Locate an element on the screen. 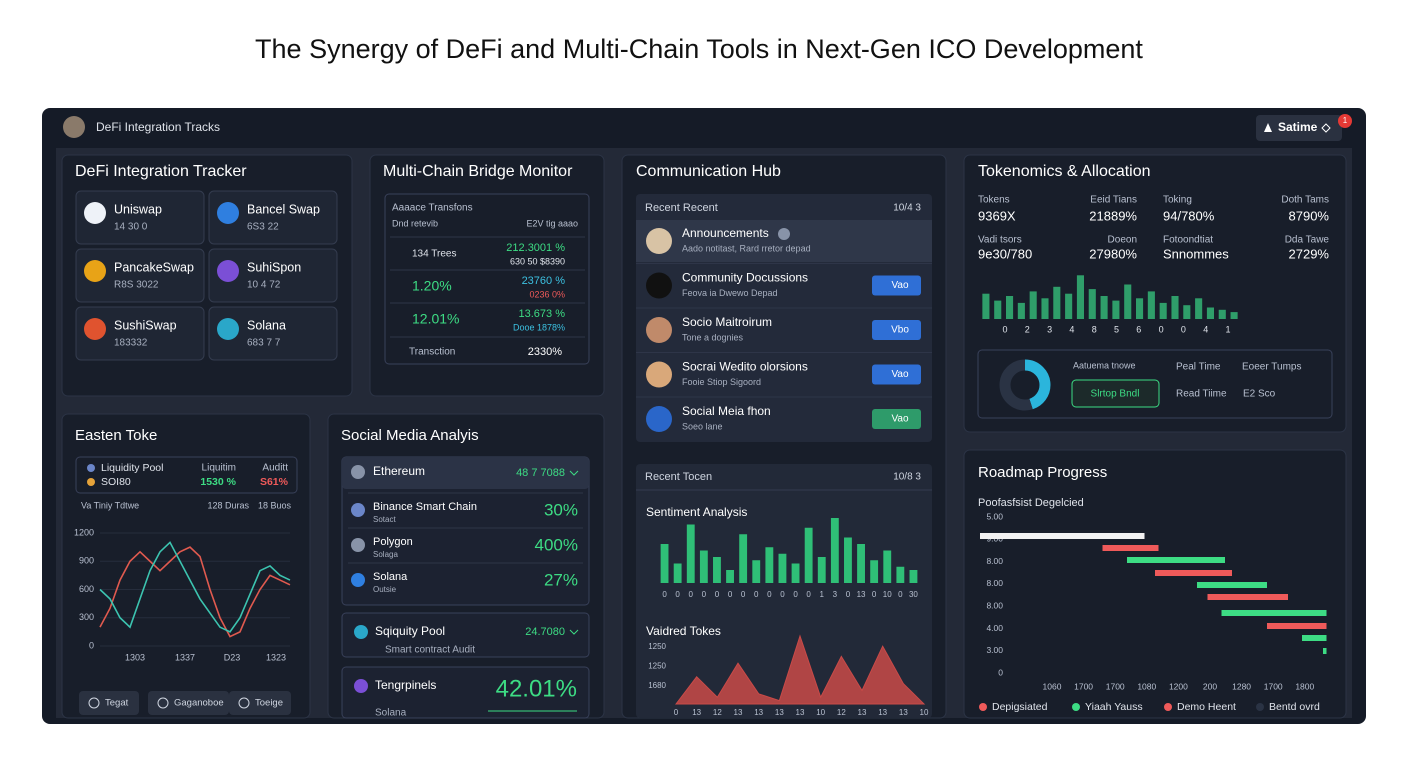 The width and height of the screenshot is (1408, 768). stat-label: Auditt is located at coordinates (275, 468).